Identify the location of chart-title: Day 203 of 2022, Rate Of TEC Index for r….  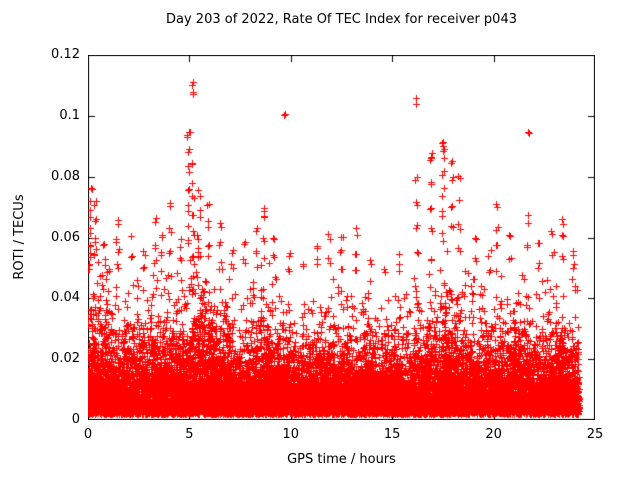
(341, 19).